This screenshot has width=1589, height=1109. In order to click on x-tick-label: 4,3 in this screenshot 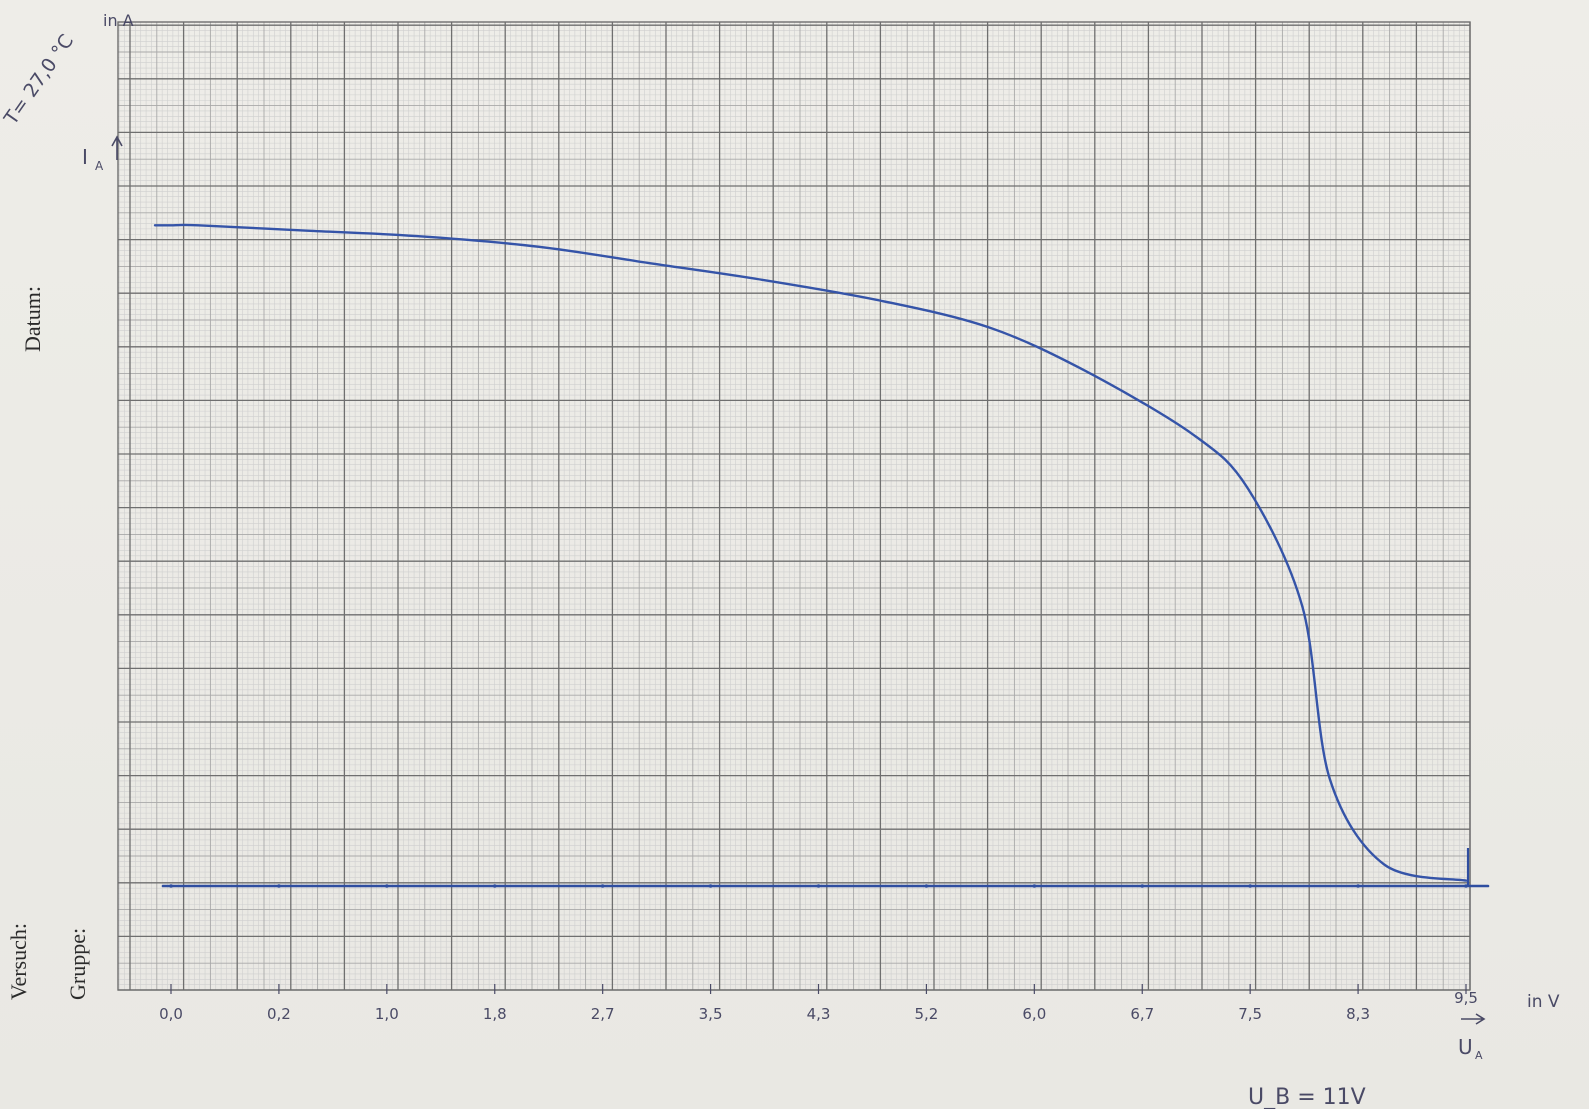, I will do `click(819, 1014)`.